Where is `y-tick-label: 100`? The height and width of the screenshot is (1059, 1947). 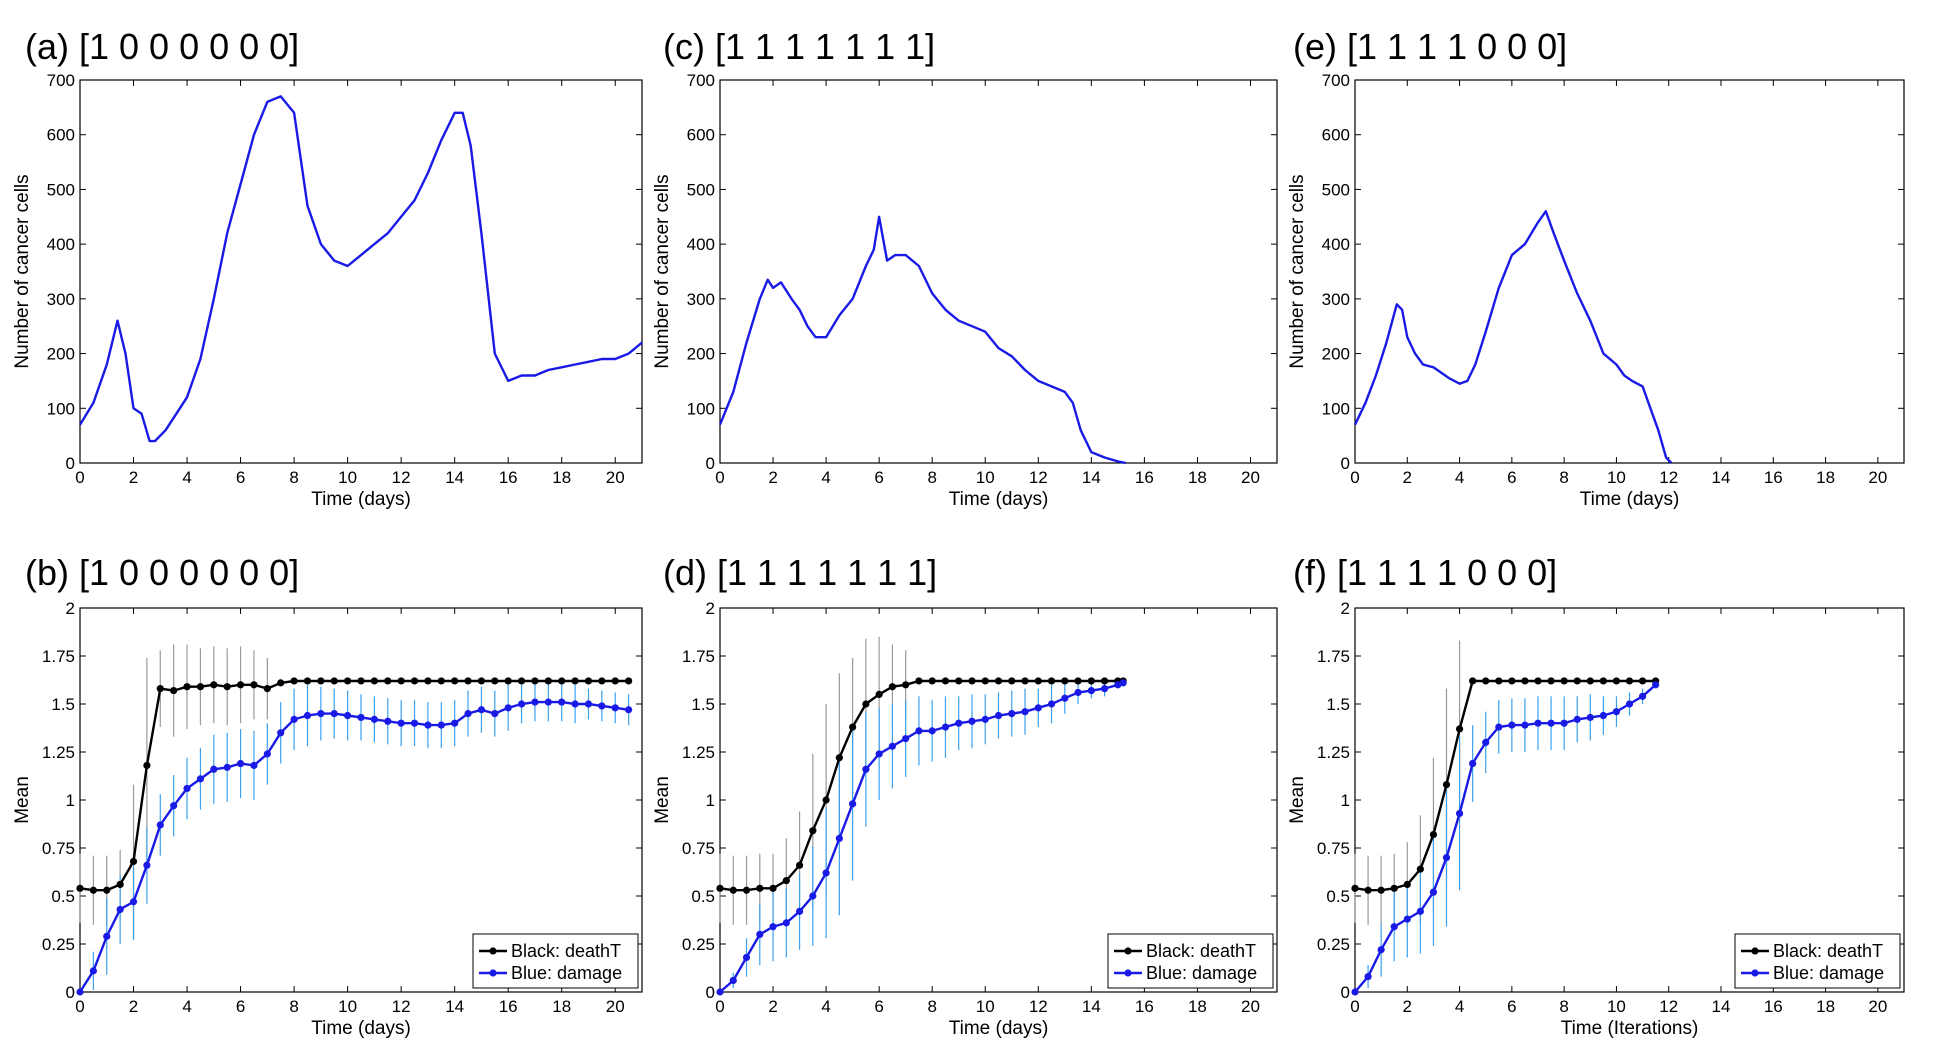
y-tick-label: 100 is located at coordinates (701, 408).